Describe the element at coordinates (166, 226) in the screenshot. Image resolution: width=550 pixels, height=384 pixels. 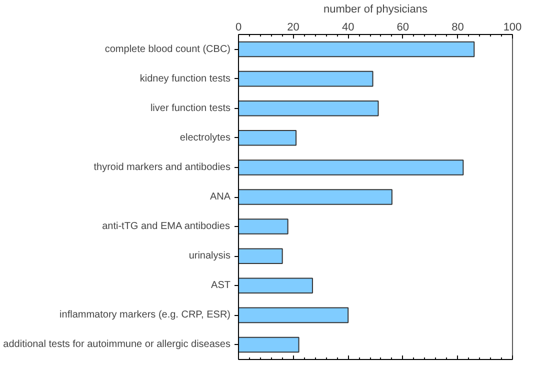
I see `y-tick-label: anti-tTG and EMA antibodies` at that location.